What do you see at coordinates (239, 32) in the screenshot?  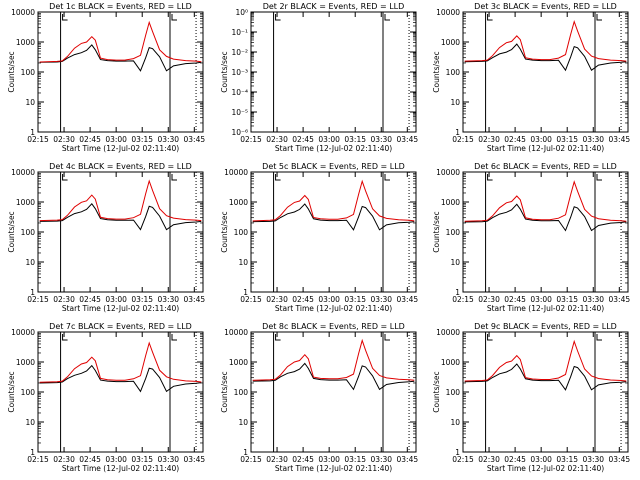 I see `y-tick-label: 10⁻¹` at bounding box center [239, 32].